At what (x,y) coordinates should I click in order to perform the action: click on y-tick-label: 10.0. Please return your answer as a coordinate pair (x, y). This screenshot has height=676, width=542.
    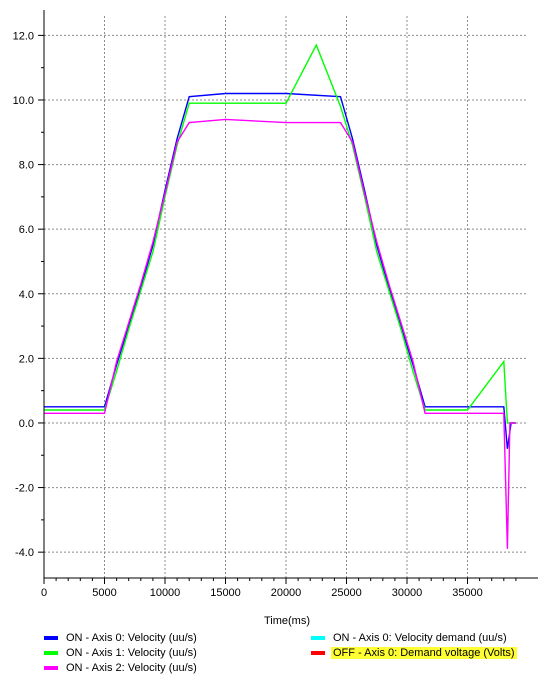
    Looking at the image, I should click on (23, 101).